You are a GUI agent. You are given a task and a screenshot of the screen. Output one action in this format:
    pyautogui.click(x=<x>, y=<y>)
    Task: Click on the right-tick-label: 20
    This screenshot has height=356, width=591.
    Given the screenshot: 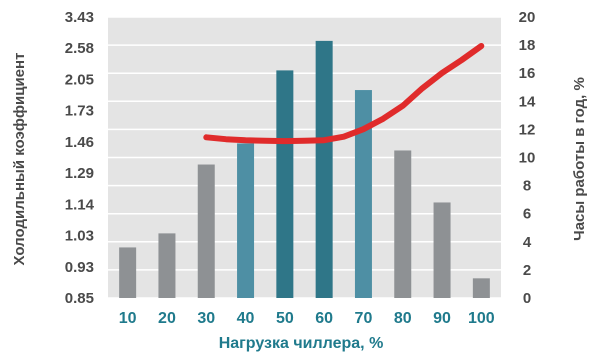 What is the action you would take?
    pyautogui.click(x=527, y=17)
    